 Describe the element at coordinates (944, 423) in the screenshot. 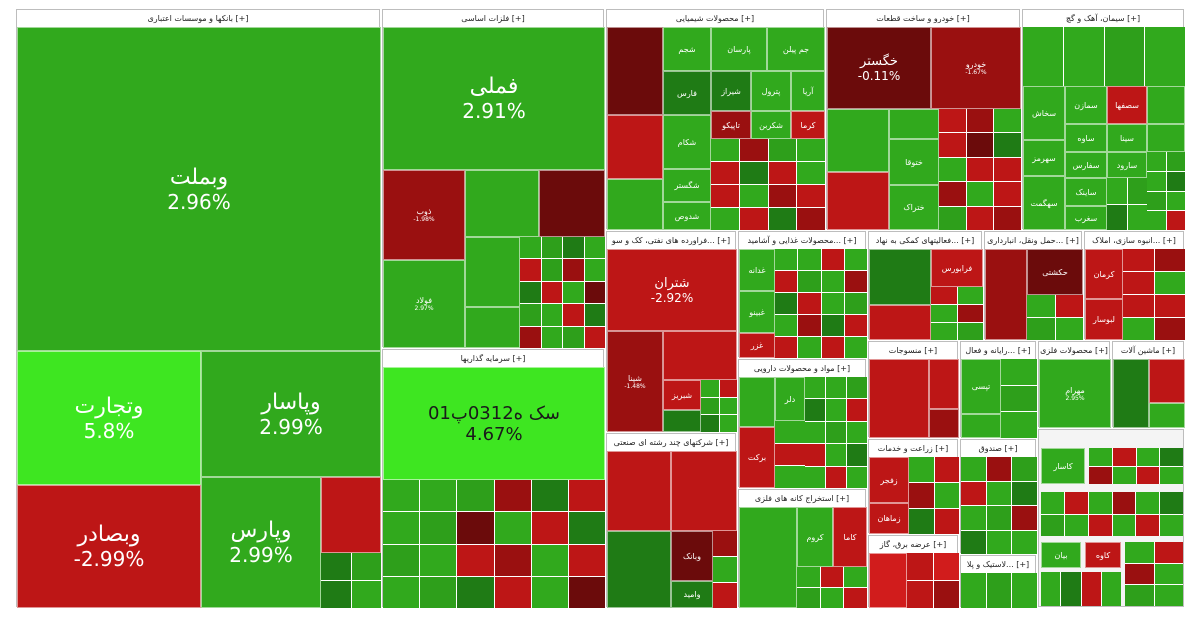

I see `tile-textile-c` at that location.